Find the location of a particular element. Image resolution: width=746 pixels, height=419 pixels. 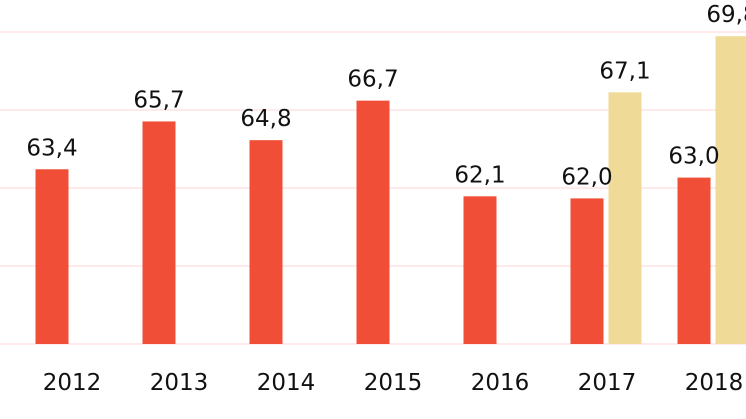

x-axis-ticks: 2012 2013 2014 2015 2016 2017 2018 is located at coordinates (393, 383).